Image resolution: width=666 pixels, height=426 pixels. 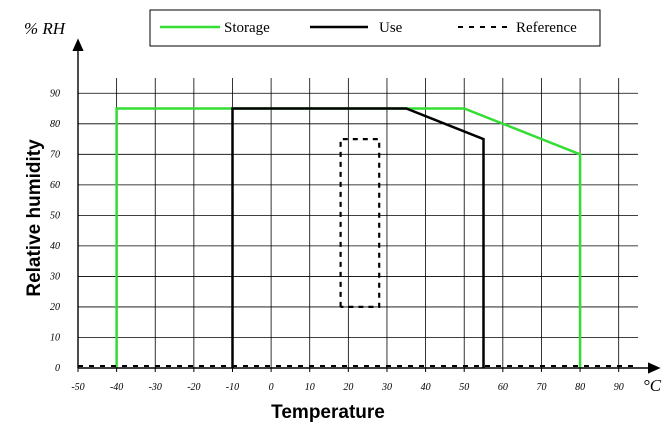 I want to click on x-tick-label: 40, so click(x=426, y=387).